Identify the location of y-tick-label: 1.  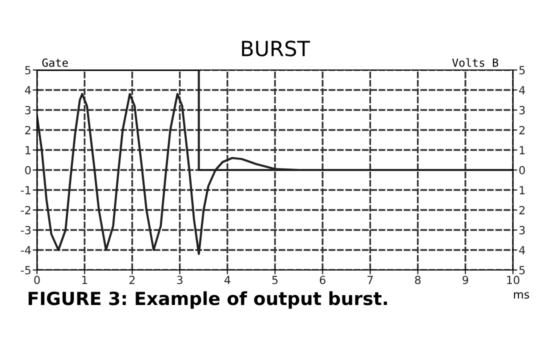
(28, 150).